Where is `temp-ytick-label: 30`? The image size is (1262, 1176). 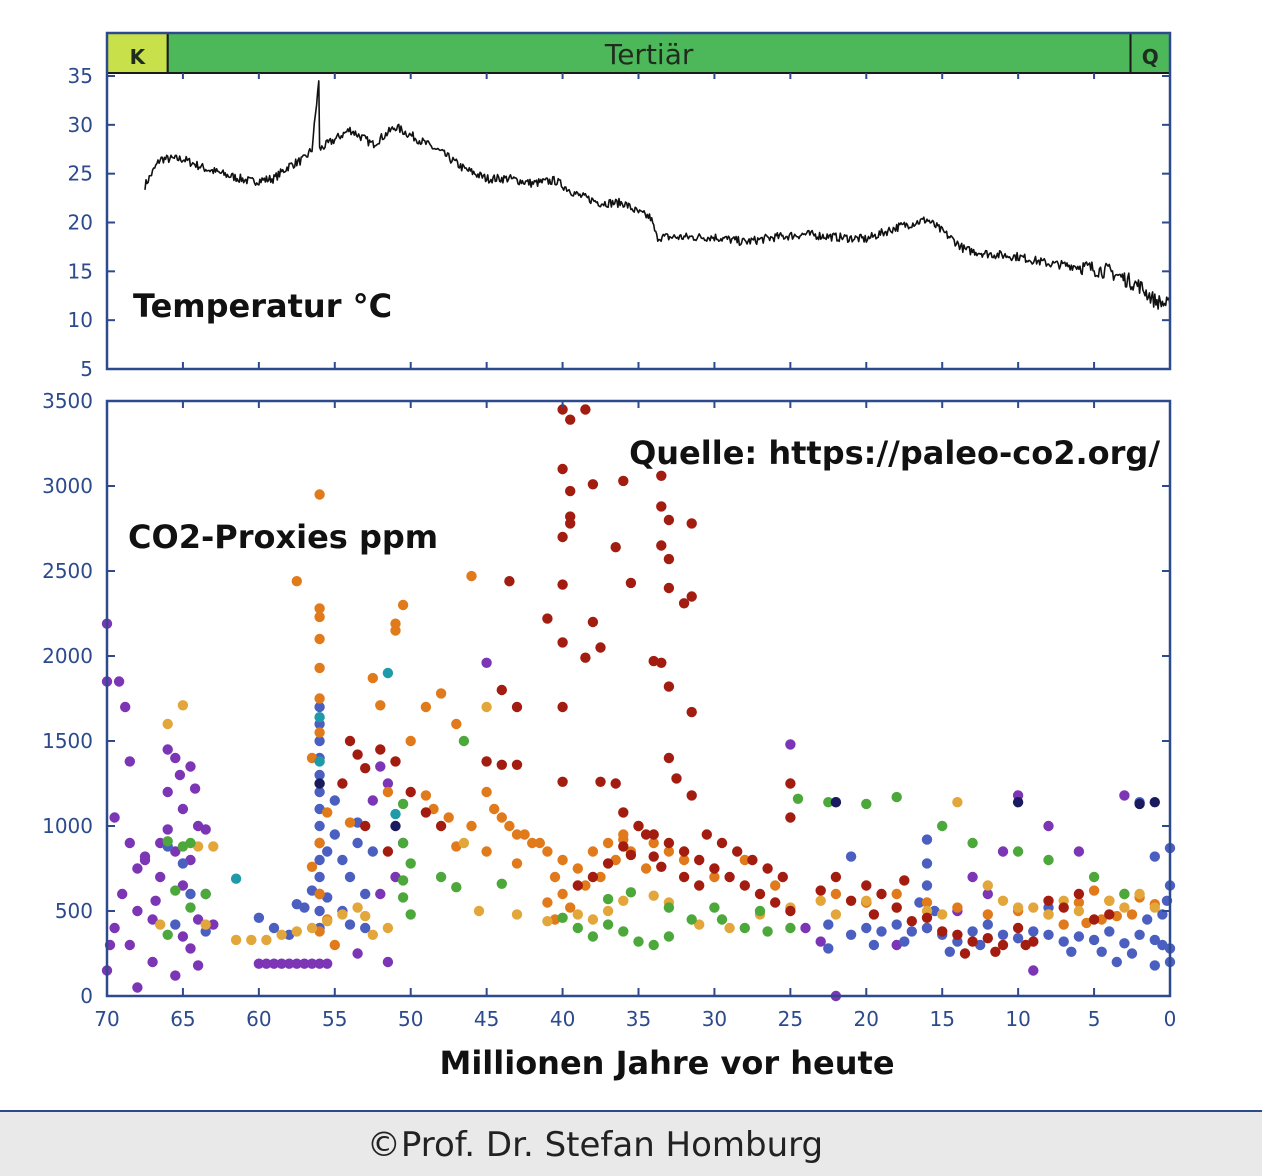
temp-ytick-label: 30 is located at coordinates (80, 125).